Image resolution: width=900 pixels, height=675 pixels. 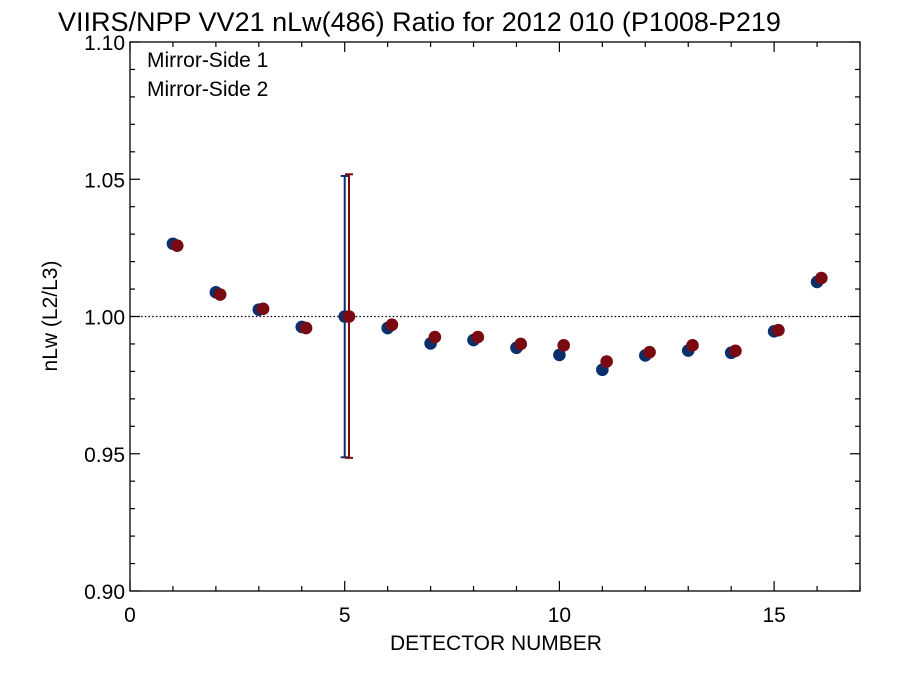 What do you see at coordinates (496, 643) in the screenshot?
I see `x-axis-label: DETECTOR NUMBER` at bounding box center [496, 643].